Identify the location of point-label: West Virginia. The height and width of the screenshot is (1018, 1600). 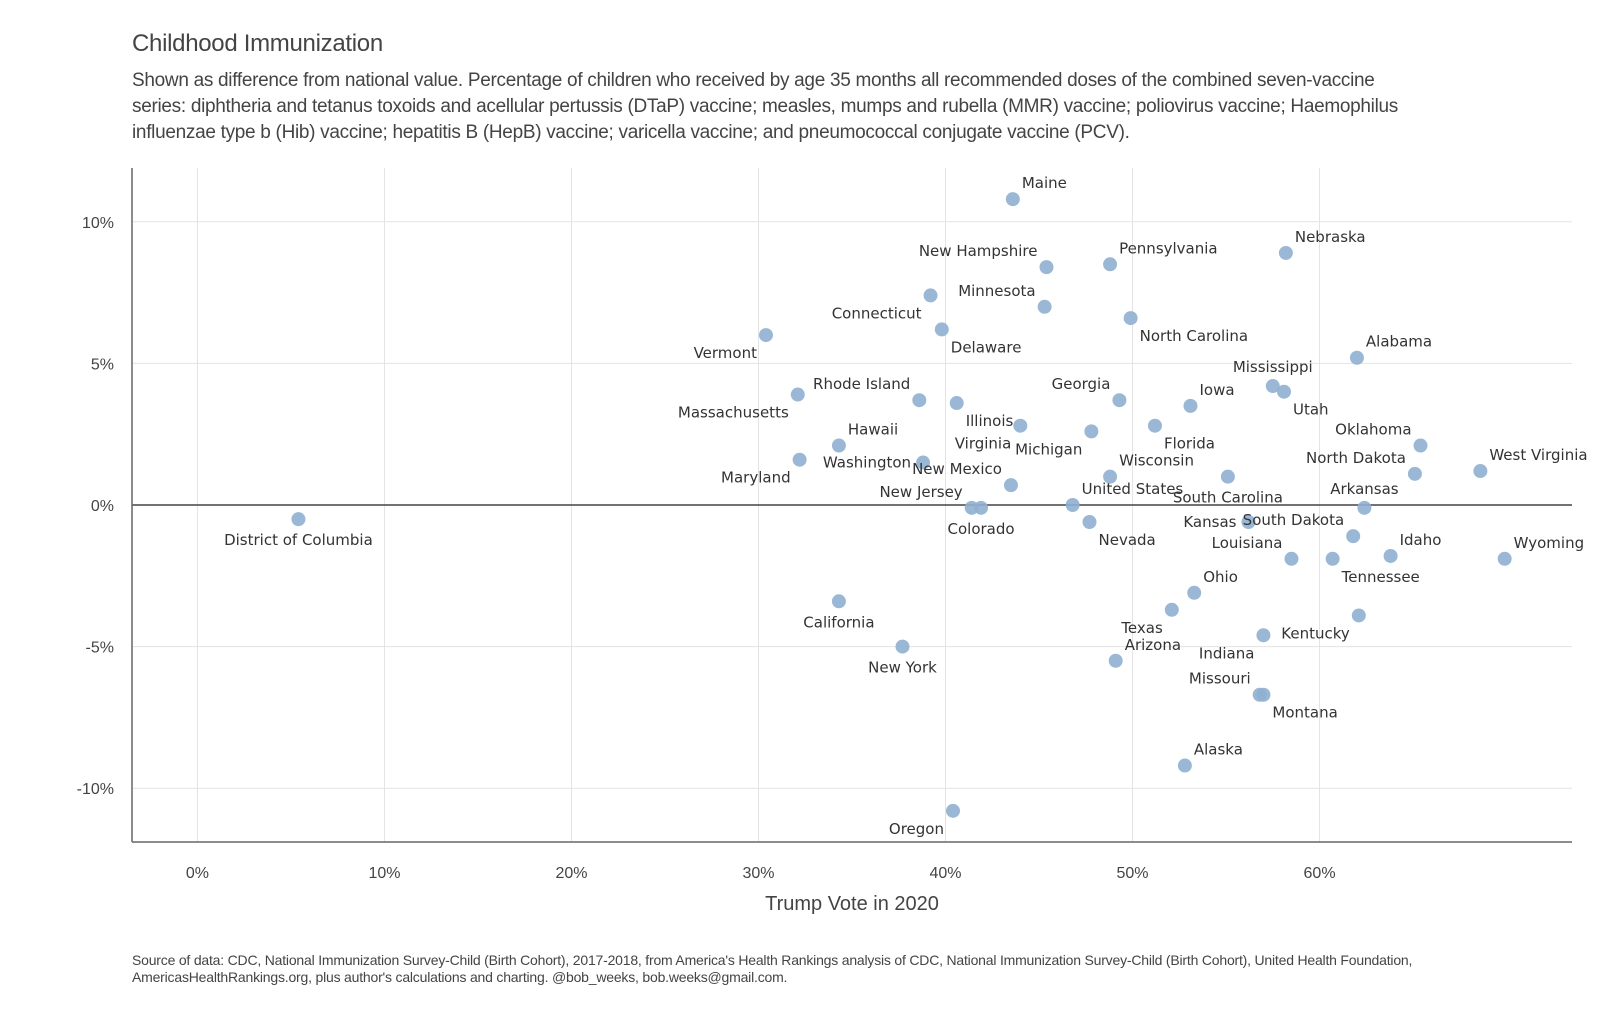
(1538, 455).